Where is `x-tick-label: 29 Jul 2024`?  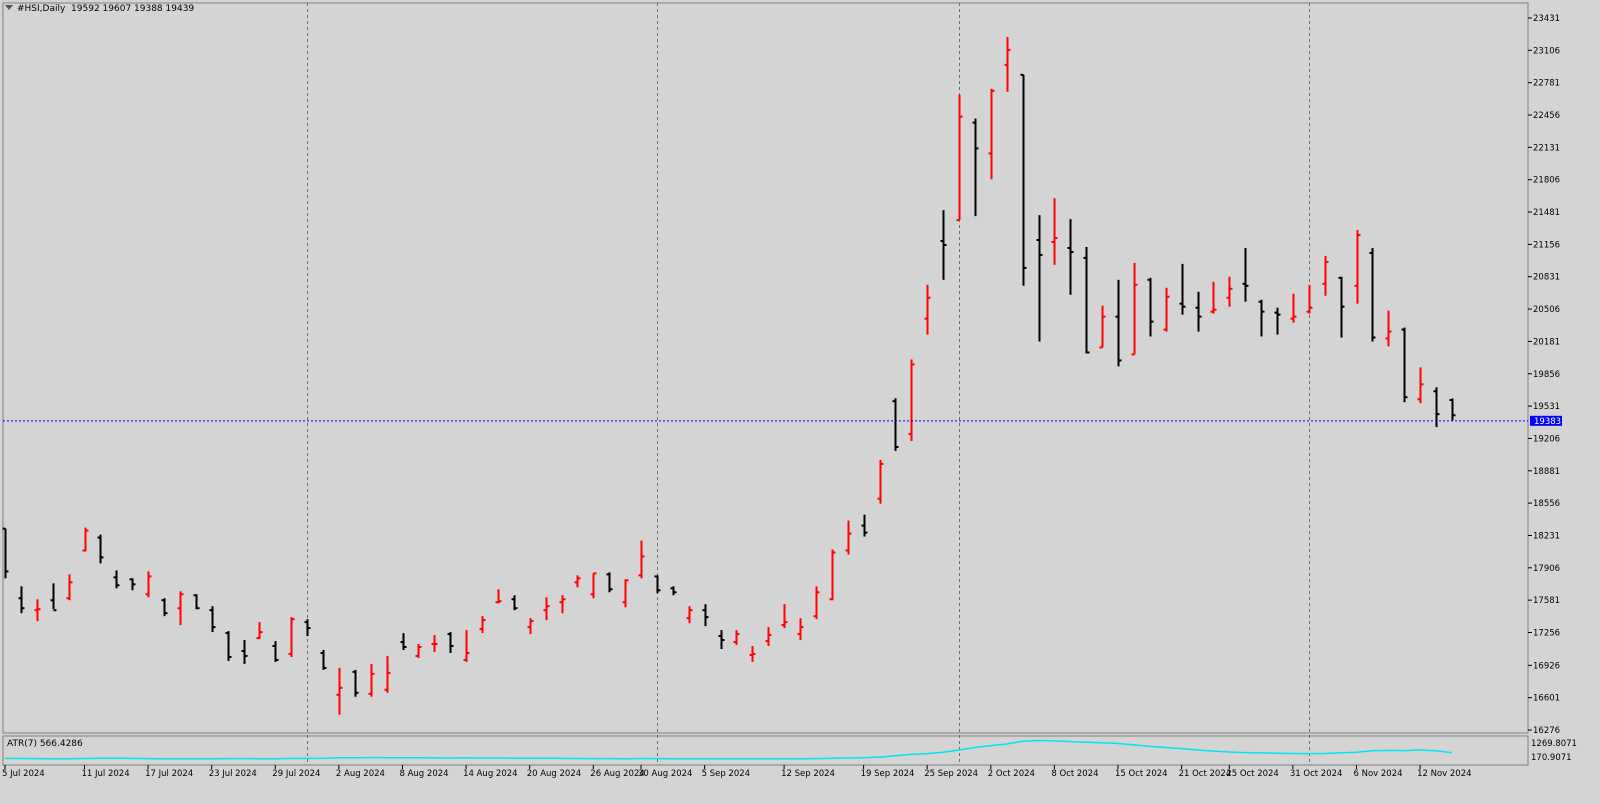
x-tick-label: 29 Jul 2024 is located at coordinates (296, 774).